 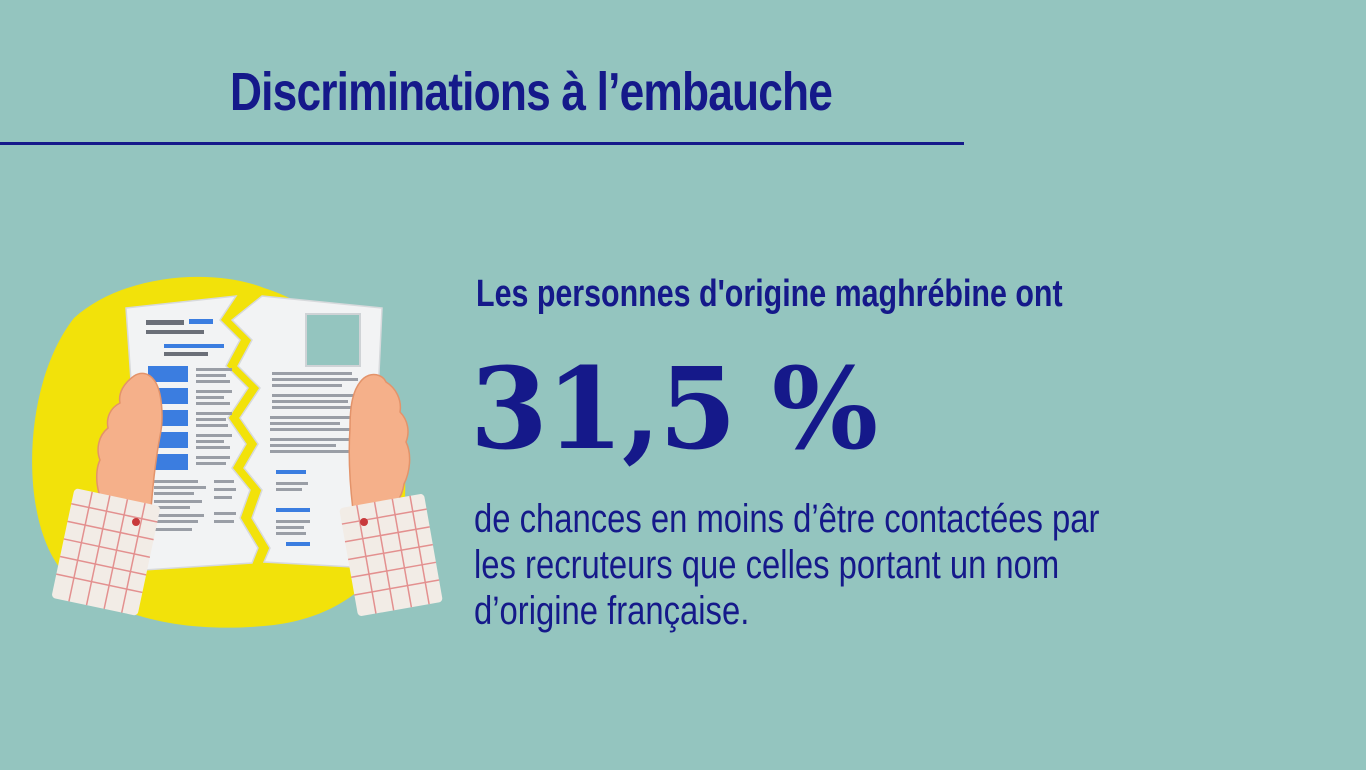 What do you see at coordinates (767, 565) in the screenshot?
I see `description-line-2: les recruteurs que celles portant un nom` at bounding box center [767, 565].